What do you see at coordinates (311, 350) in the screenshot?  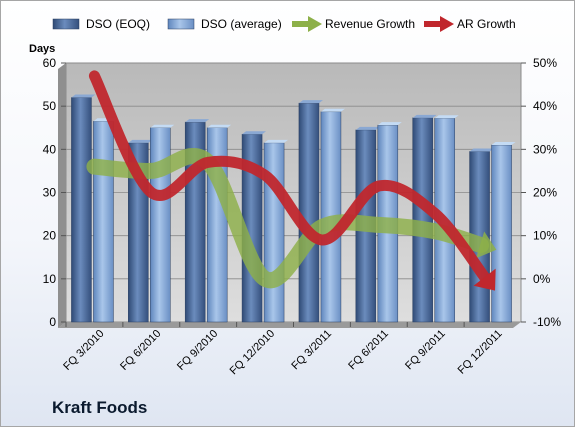 I see `x-tick-label: FQ 3/2011` at bounding box center [311, 350].